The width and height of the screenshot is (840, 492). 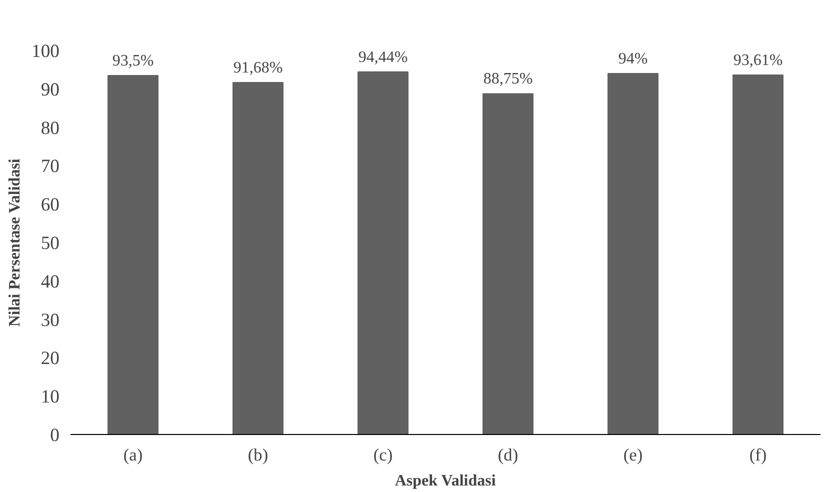 I want to click on data-label: 93,5%, so click(x=133, y=61).